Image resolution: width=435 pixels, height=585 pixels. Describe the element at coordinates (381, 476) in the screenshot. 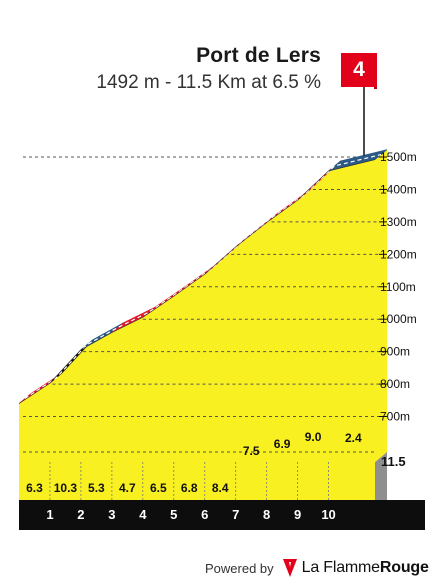

I see `base-right-edge` at that location.